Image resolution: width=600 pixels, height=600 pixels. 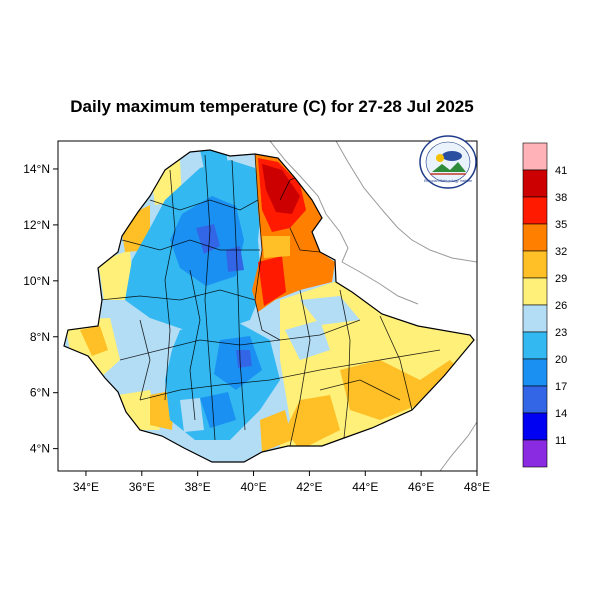 I want to click on x-tick-label: 40°E, so click(x=253, y=487).